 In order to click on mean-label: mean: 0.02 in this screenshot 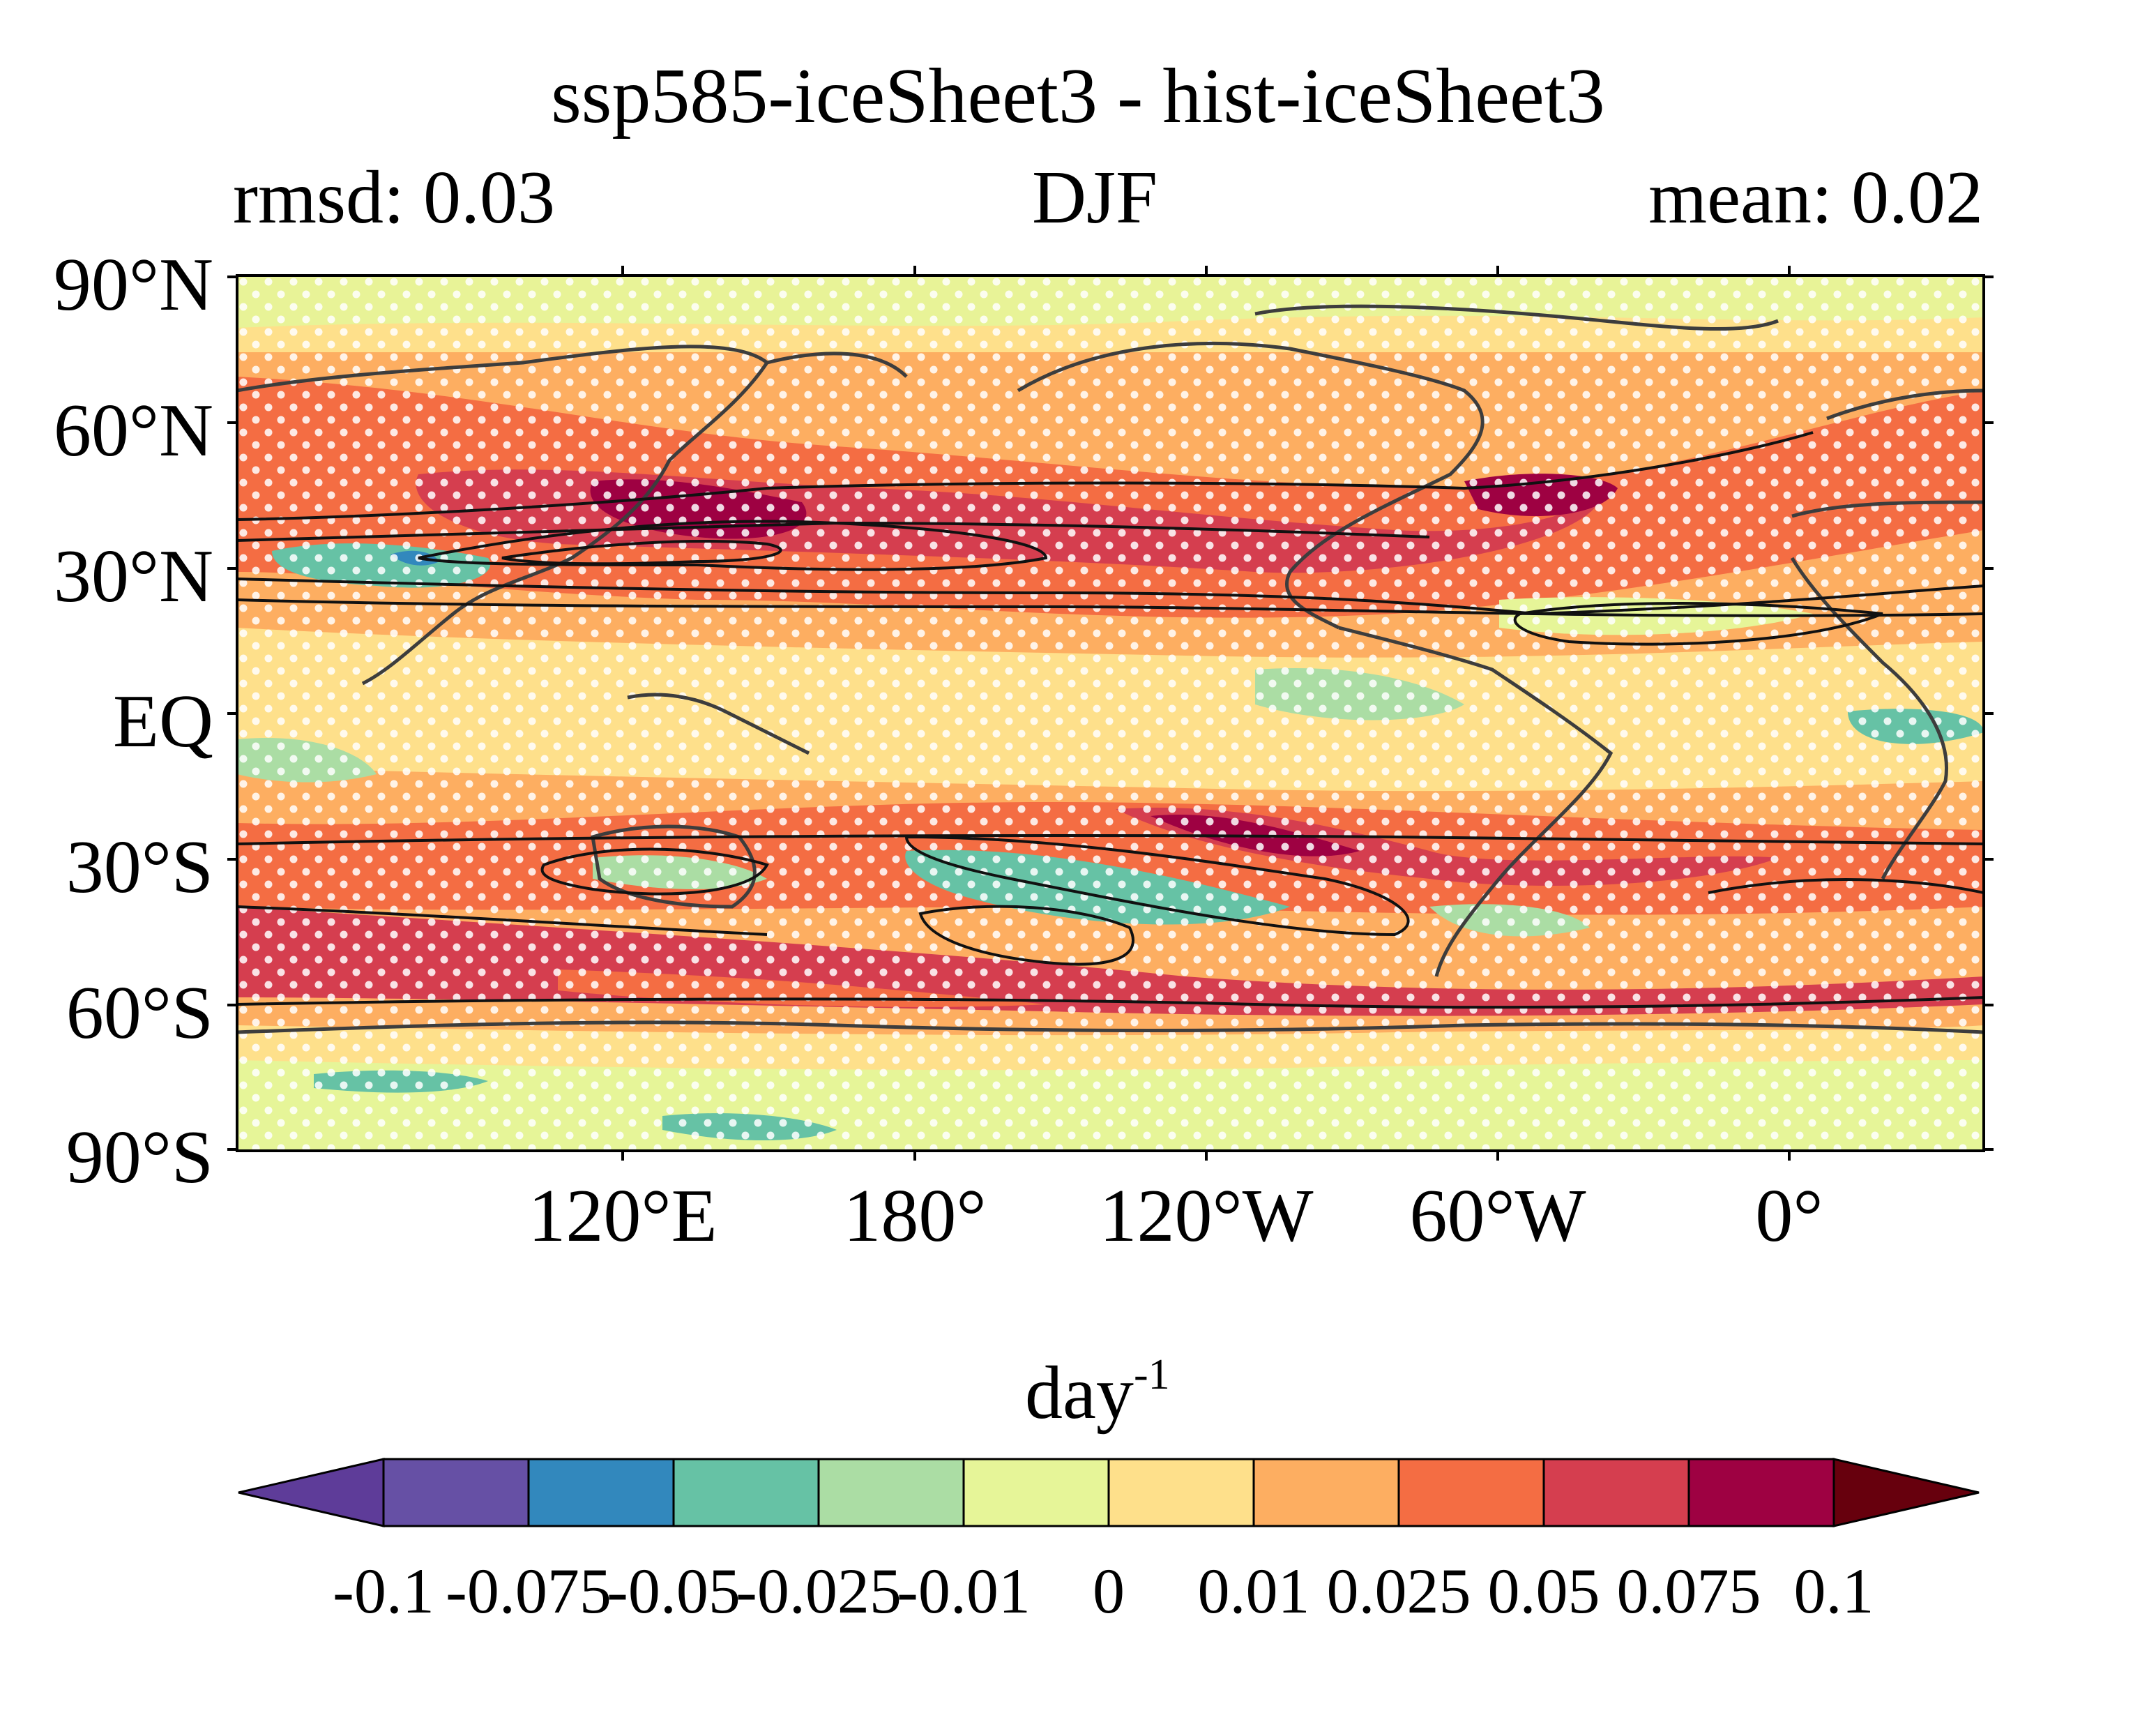, I will do `click(1815, 197)`.